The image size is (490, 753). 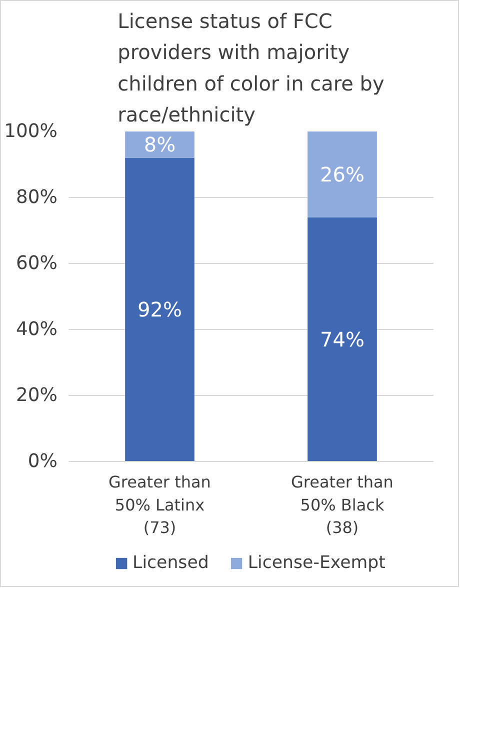 What do you see at coordinates (342, 505) in the screenshot?
I see `x-tick-label: Greater than 50% Black (38)` at bounding box center [342, 505].